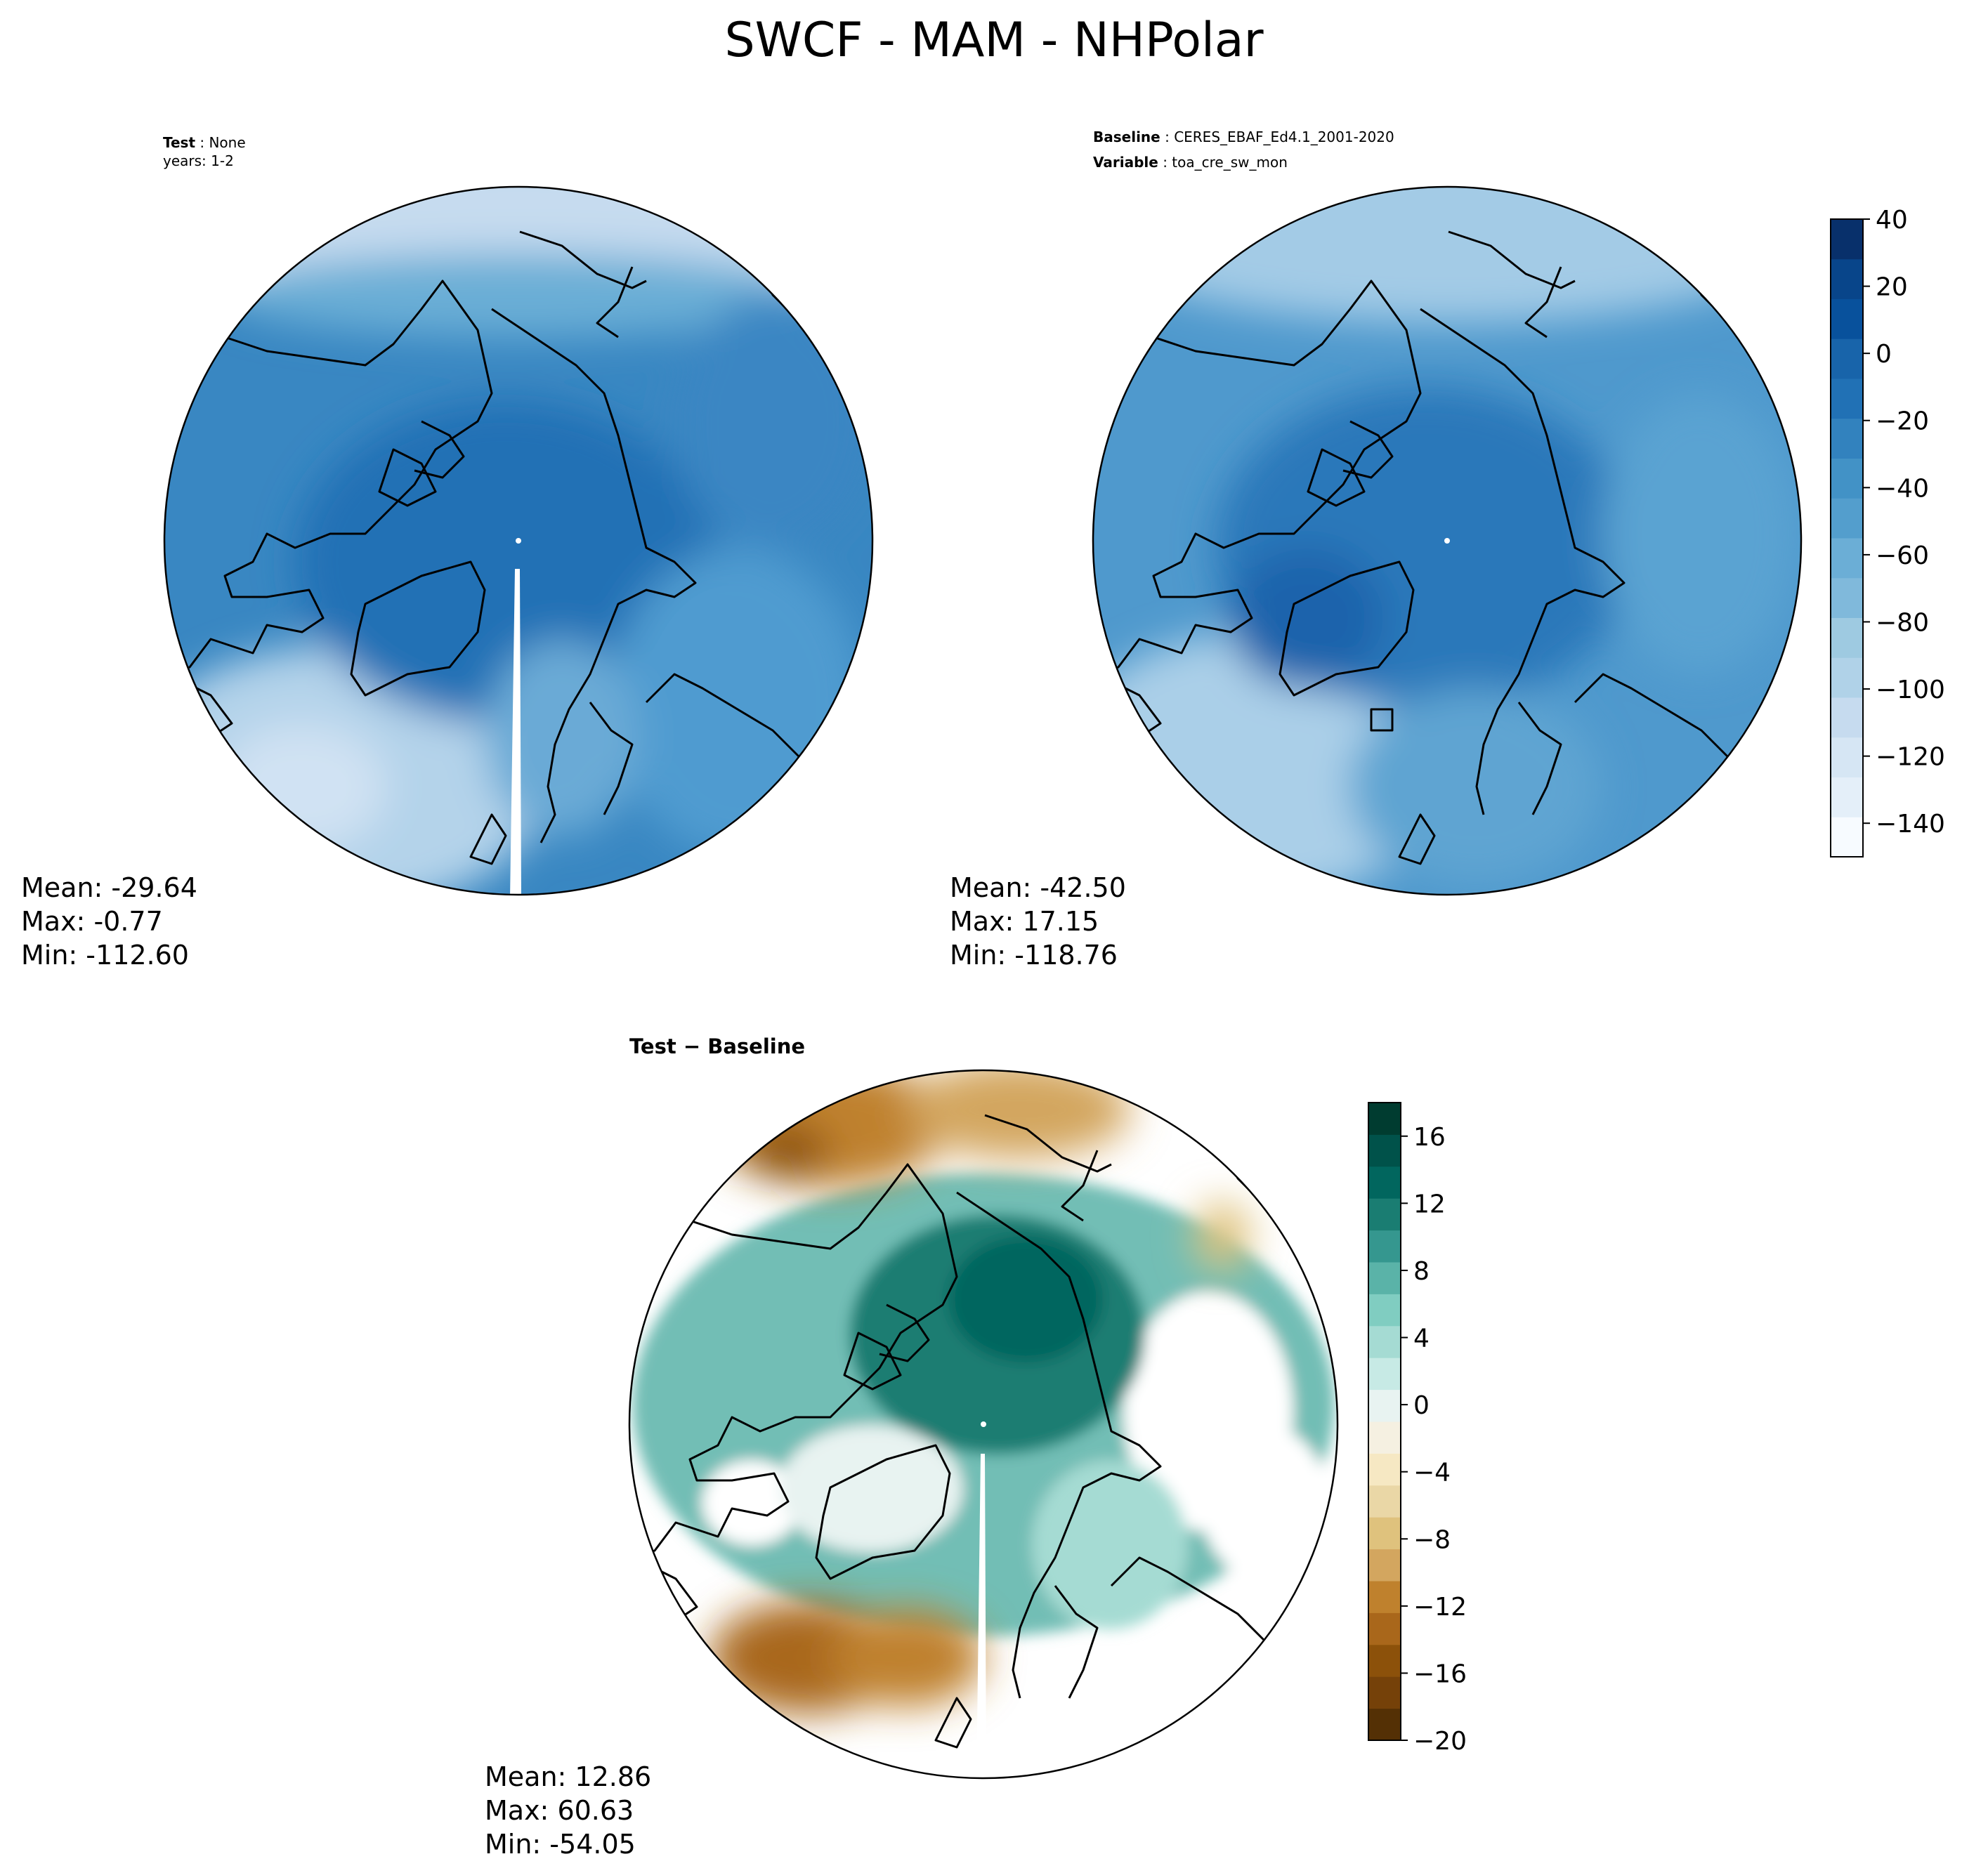 The width and height of the screenshot is (1988, 1873). What do you see at coordinates (1421, 1405) in the screenshot?
I see `diff-tick-label: 0` at bounding box center [1421, 1405].